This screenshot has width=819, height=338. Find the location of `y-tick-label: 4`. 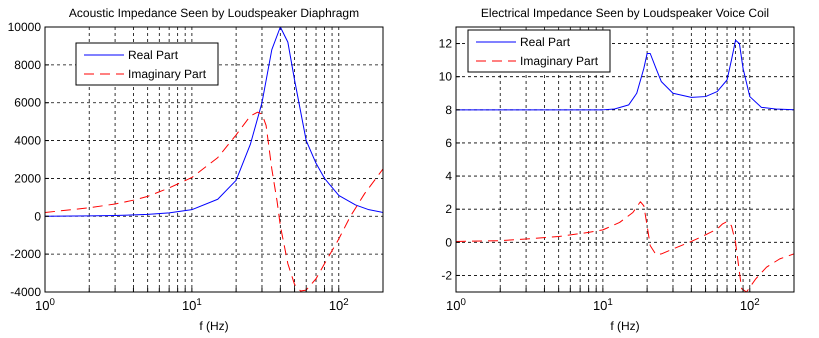

y-tick-label: 4 is located at coordinates (448, 176).